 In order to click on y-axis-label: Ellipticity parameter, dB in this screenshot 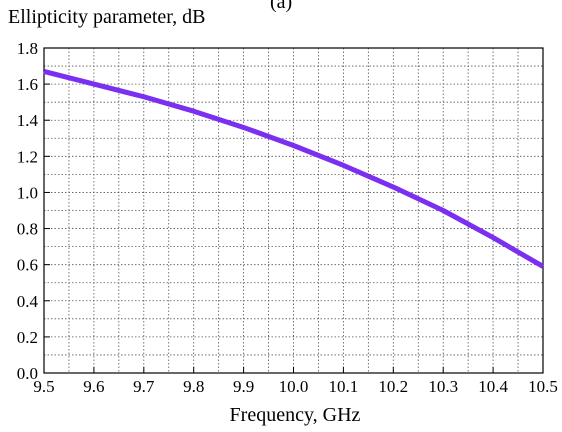, I will do `click(107, 17)`.